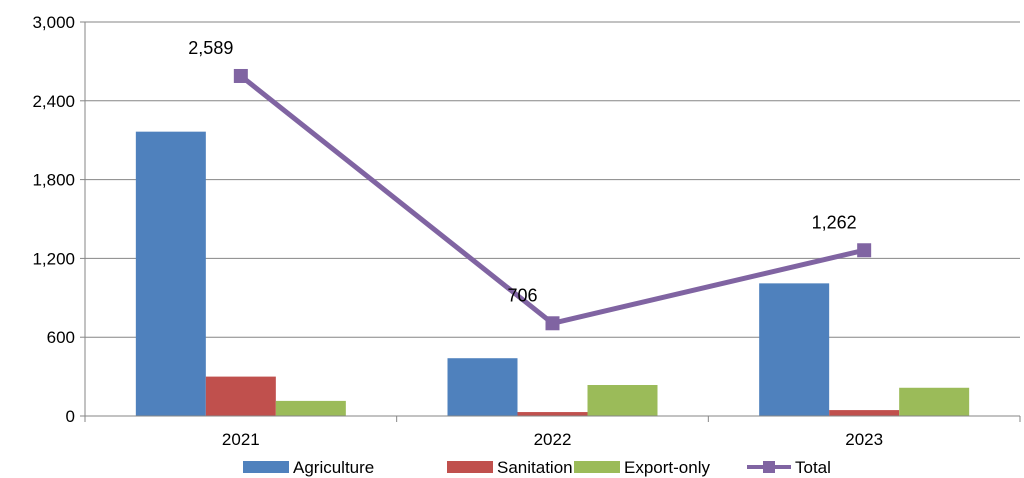 This screenshot has width=1024, height=478. I want to click on x-axis-ticks: 2021 2022 2023, so click(552, 432).